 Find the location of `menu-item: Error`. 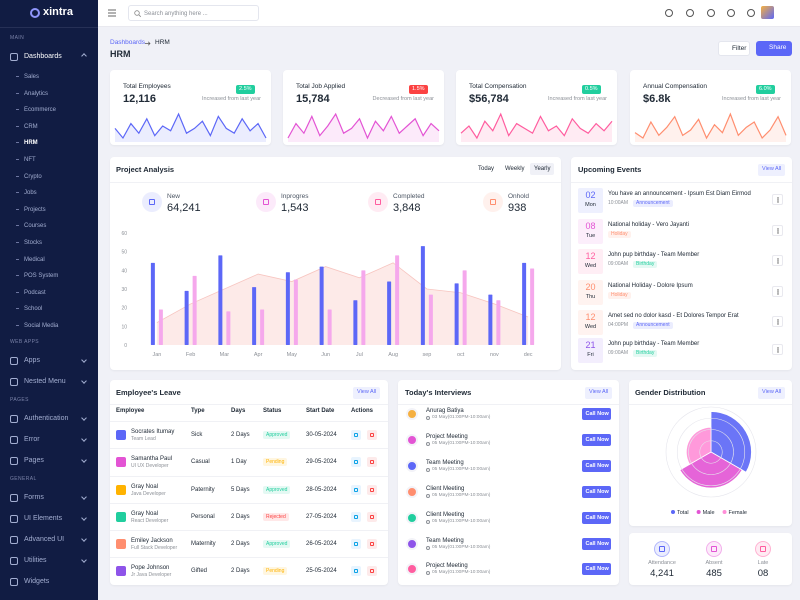

menu-item: Error is located at coordinates (32, 439).